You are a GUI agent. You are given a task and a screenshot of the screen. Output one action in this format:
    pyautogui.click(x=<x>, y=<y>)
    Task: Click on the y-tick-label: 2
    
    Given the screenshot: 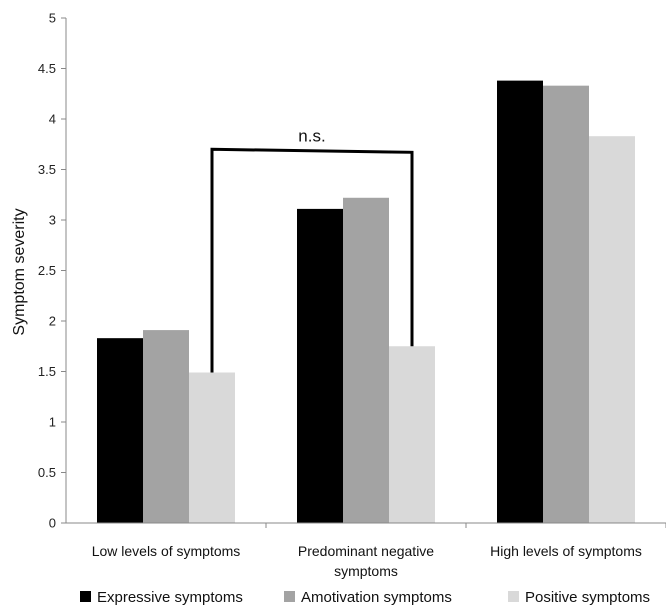 What is the action you would take?
    pyautogui.click(x=52, y=321)
    